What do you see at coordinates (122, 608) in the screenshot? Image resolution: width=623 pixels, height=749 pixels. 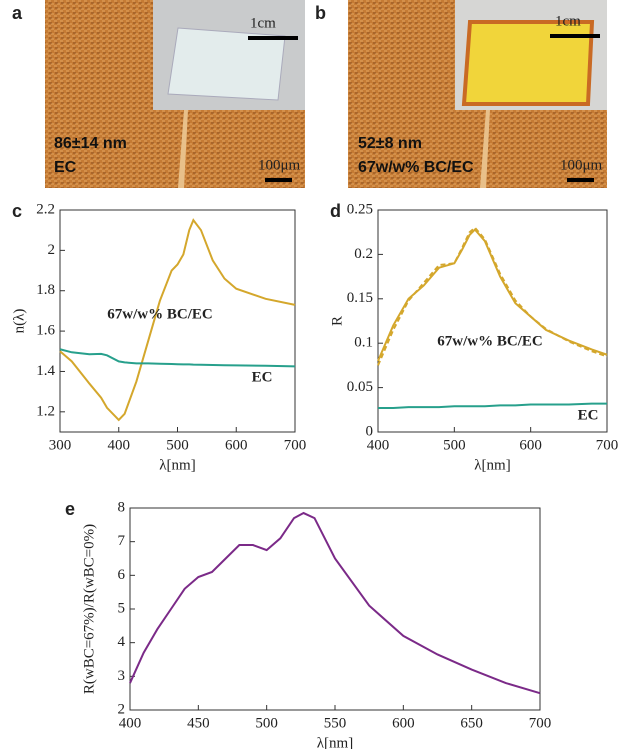 I see `y-tick-label: 5` at bounding box center [122, 608].